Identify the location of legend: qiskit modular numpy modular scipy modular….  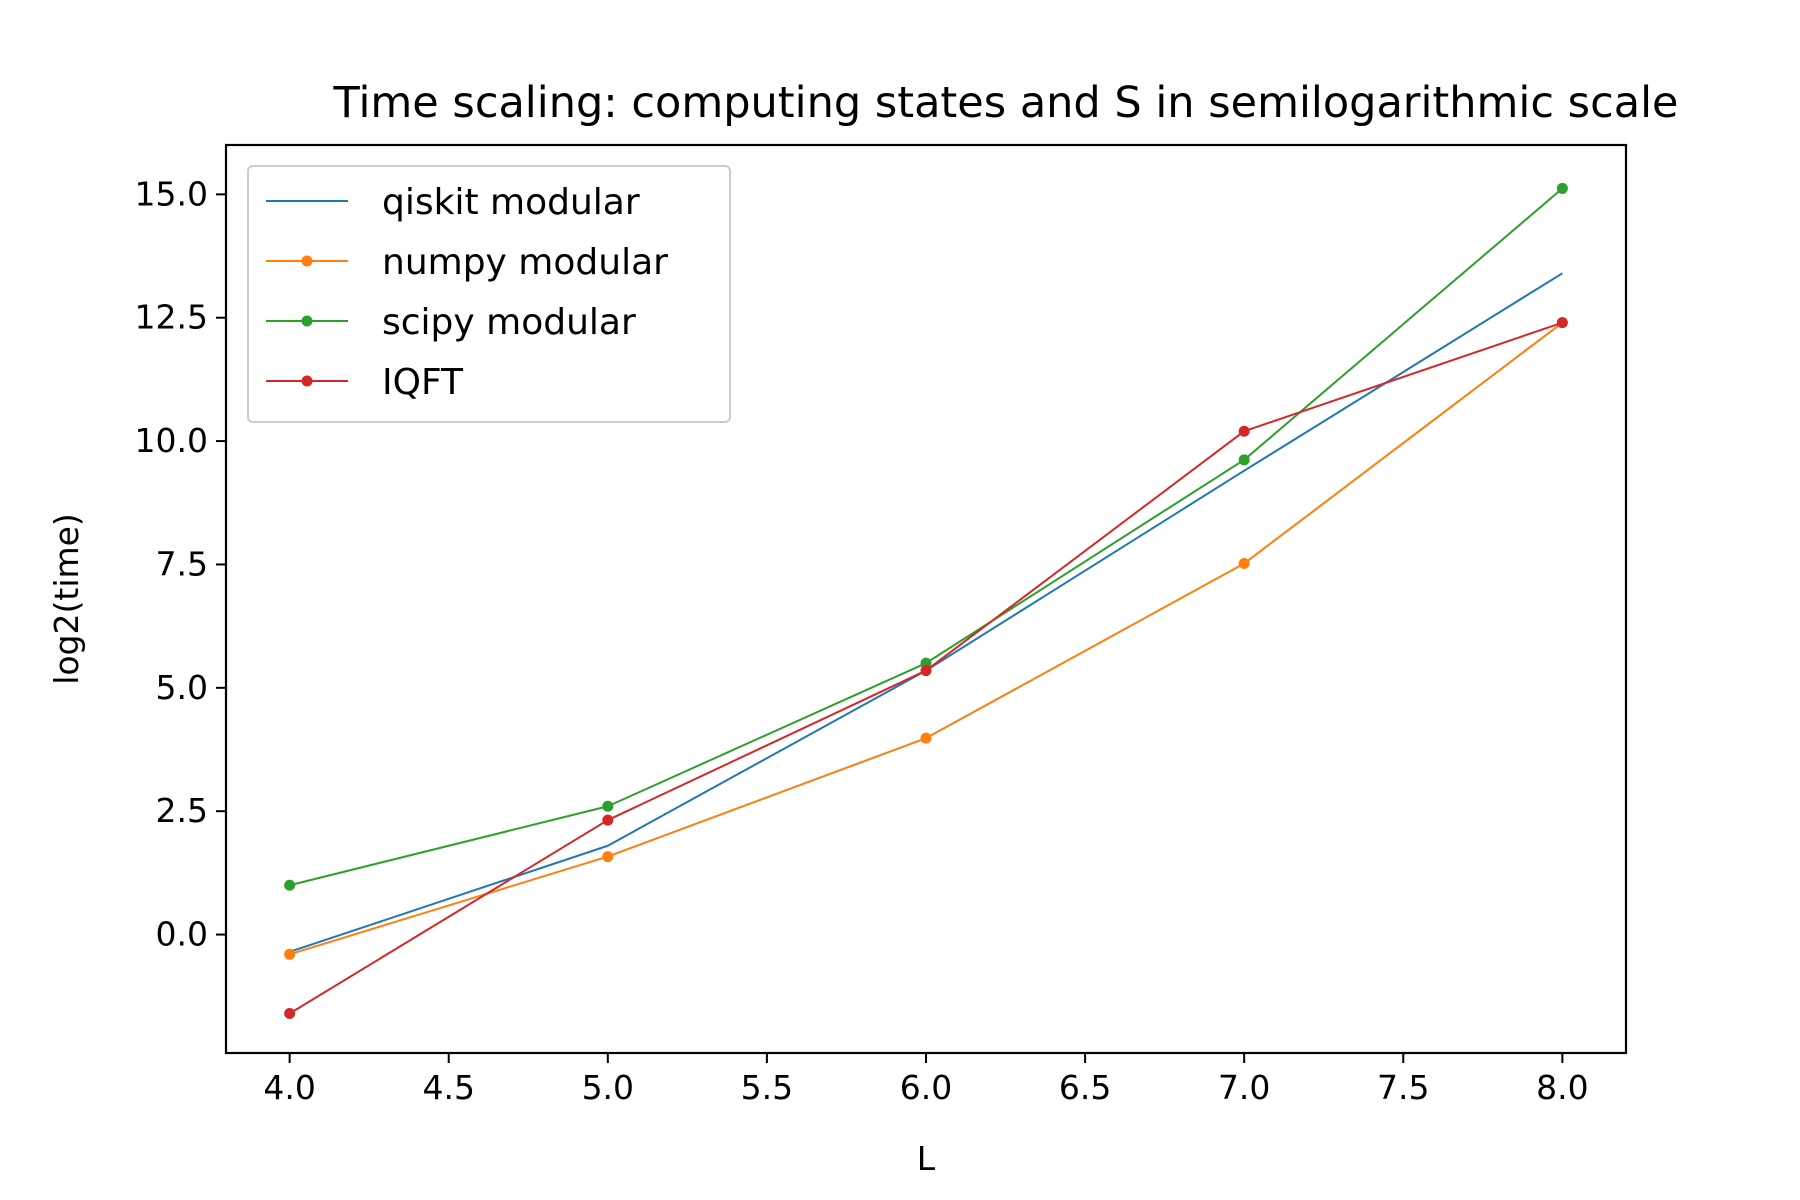
(489, 294).